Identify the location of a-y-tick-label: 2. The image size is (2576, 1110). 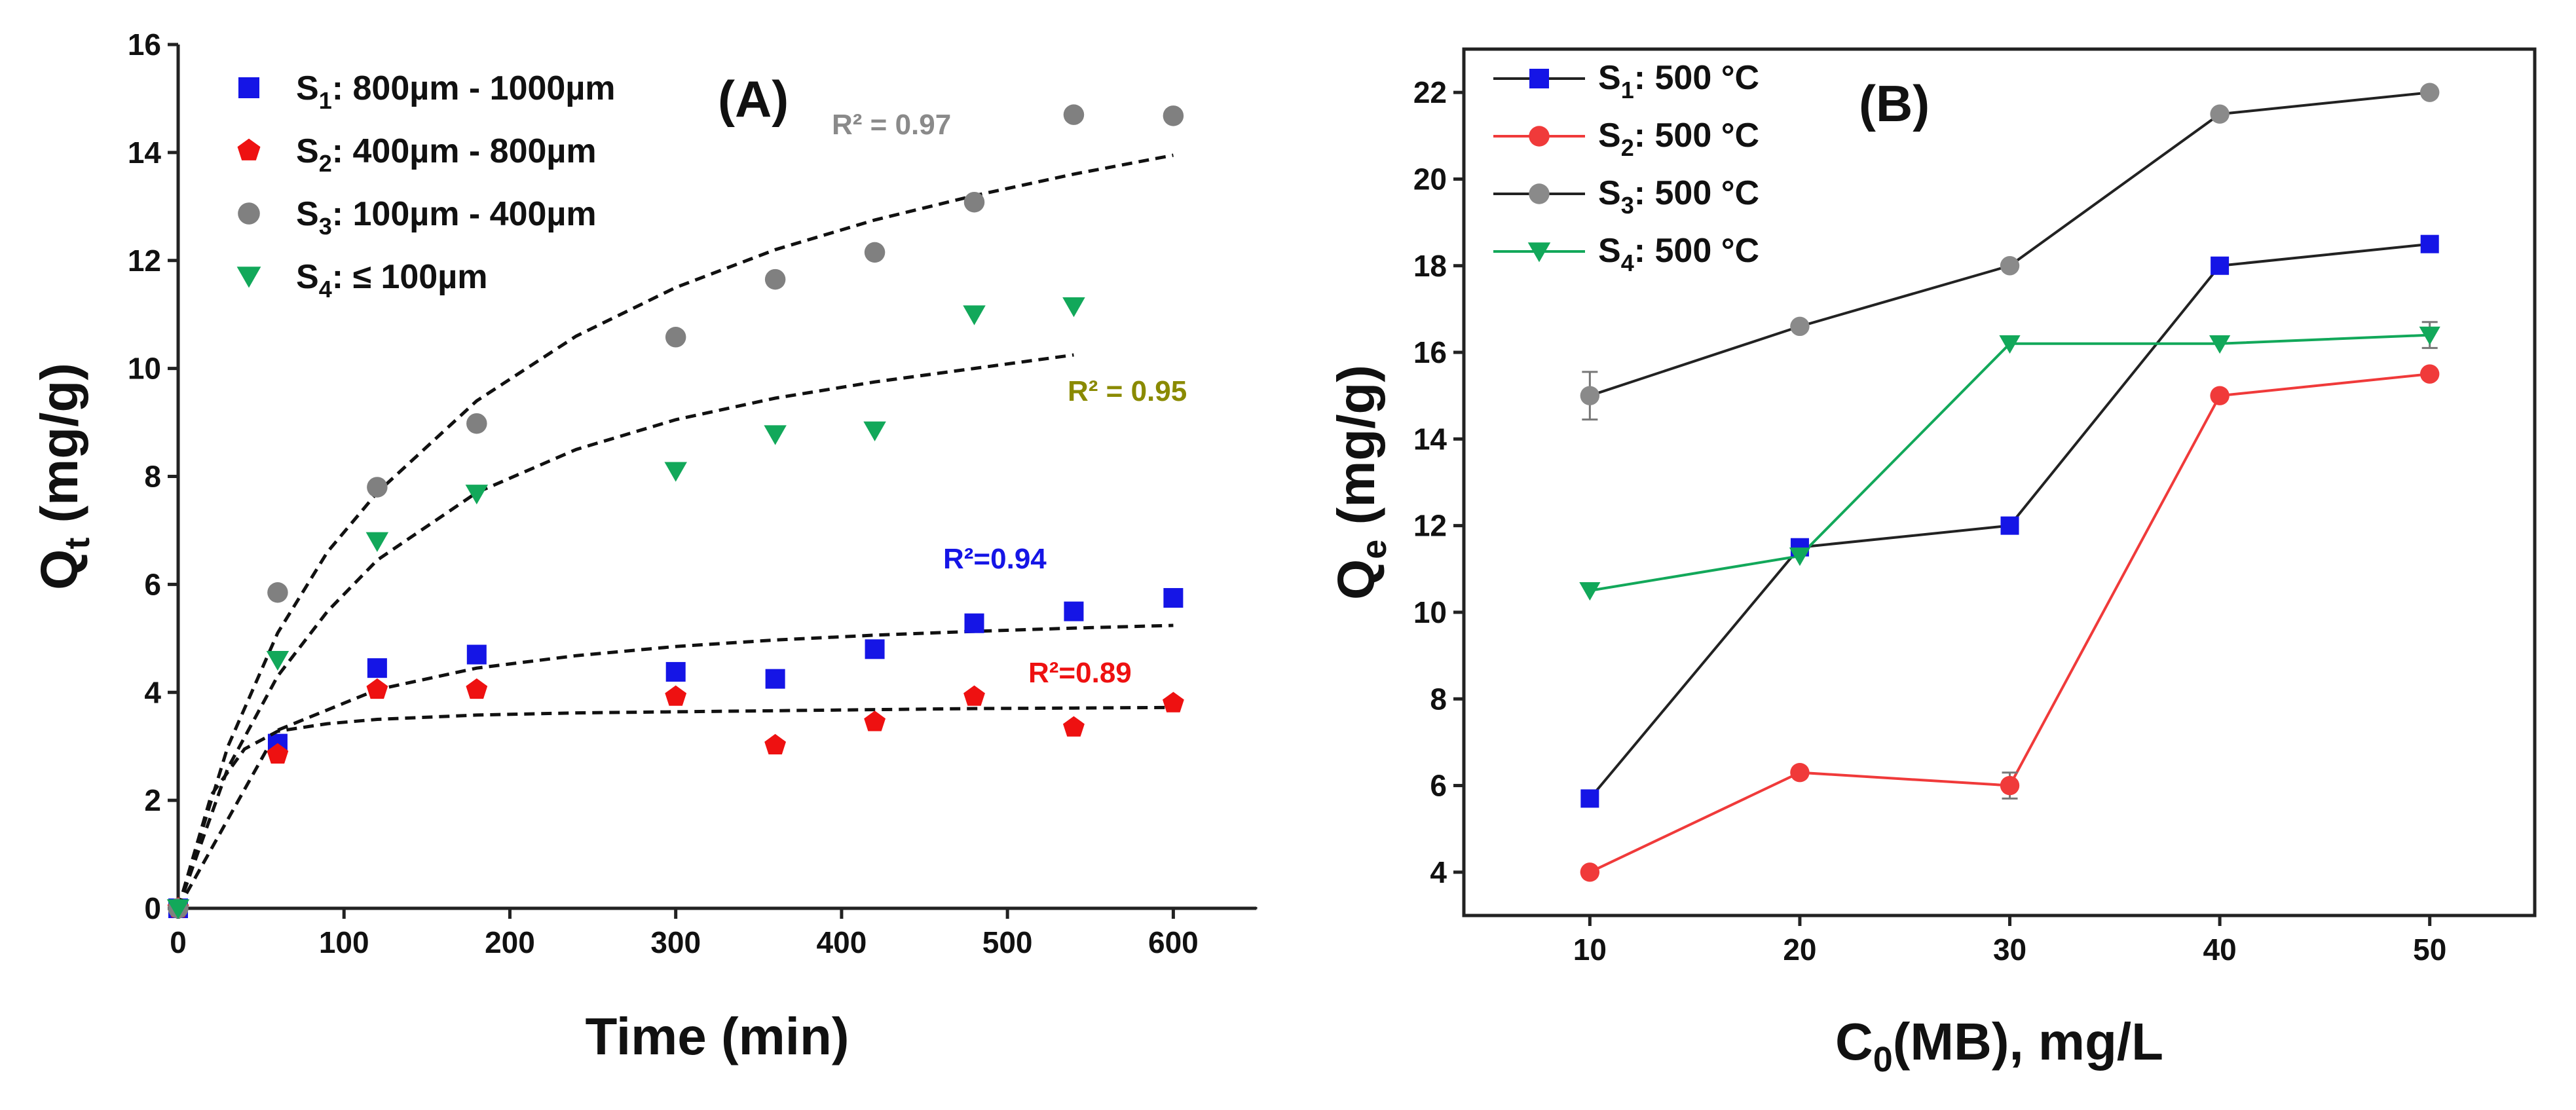
(152, 800).